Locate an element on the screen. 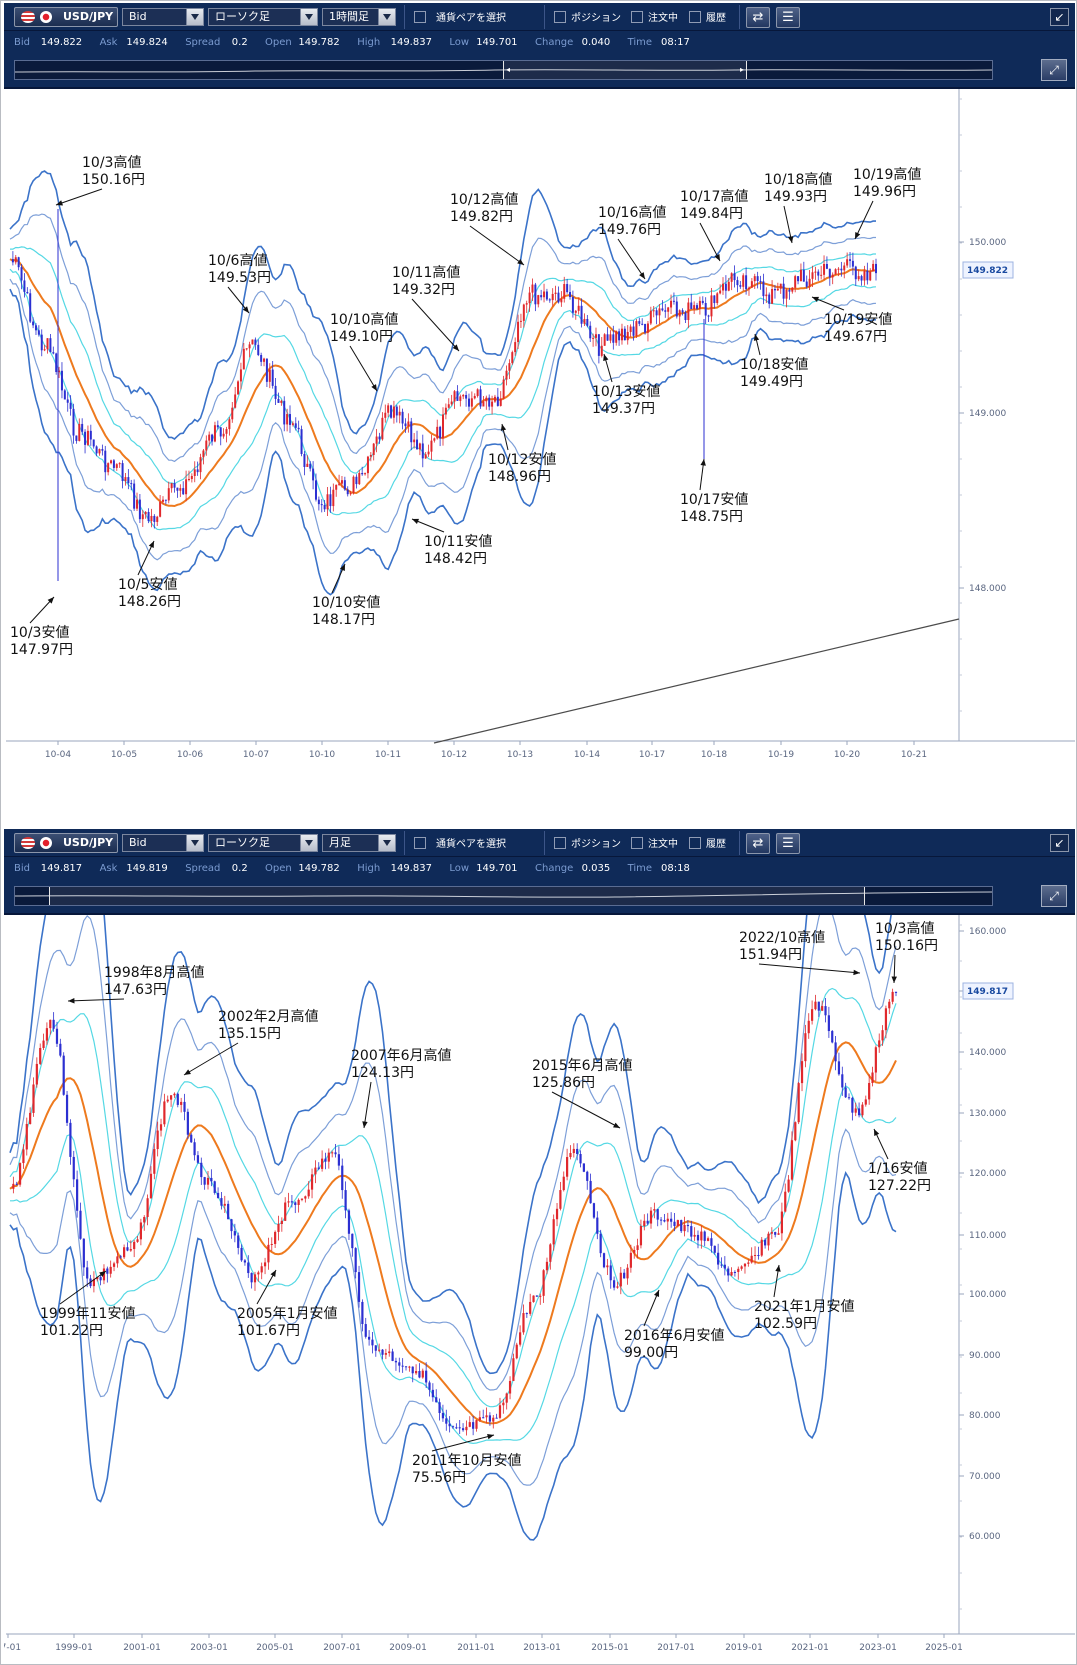 Image resolution: width=1077 pixels, height=1665 pixels. range-selection-handle: ◂ ▸ is located at coordinates (625, 70).